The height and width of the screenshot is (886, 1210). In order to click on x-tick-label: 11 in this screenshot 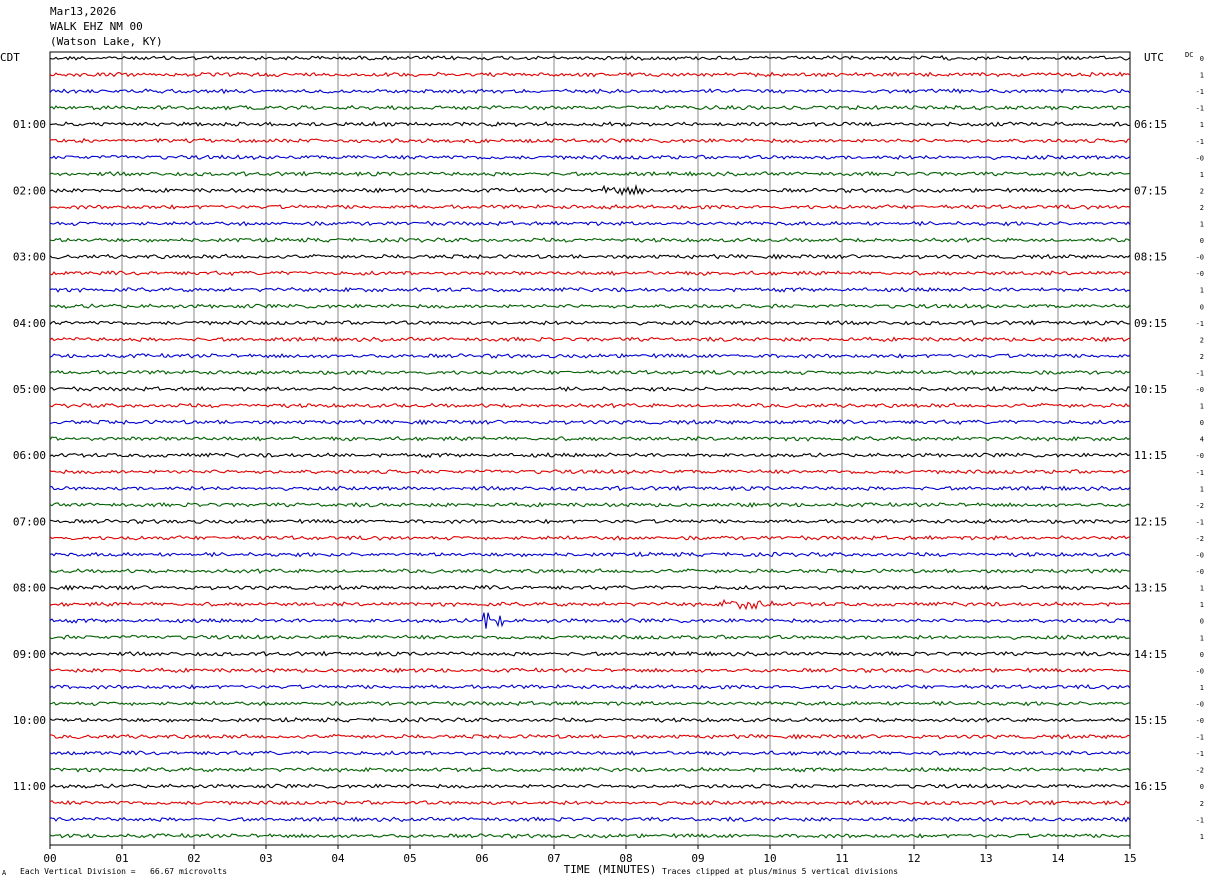, I will do `click(841, 858)`.